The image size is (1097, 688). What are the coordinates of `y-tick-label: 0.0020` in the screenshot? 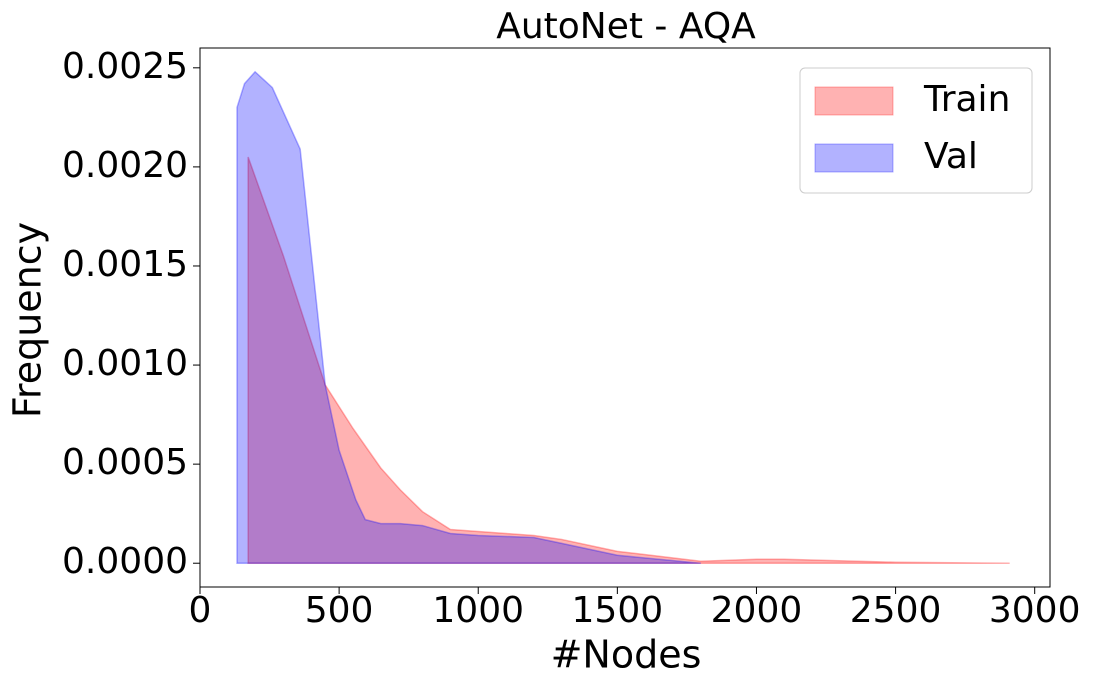 It's located at (125, 165).